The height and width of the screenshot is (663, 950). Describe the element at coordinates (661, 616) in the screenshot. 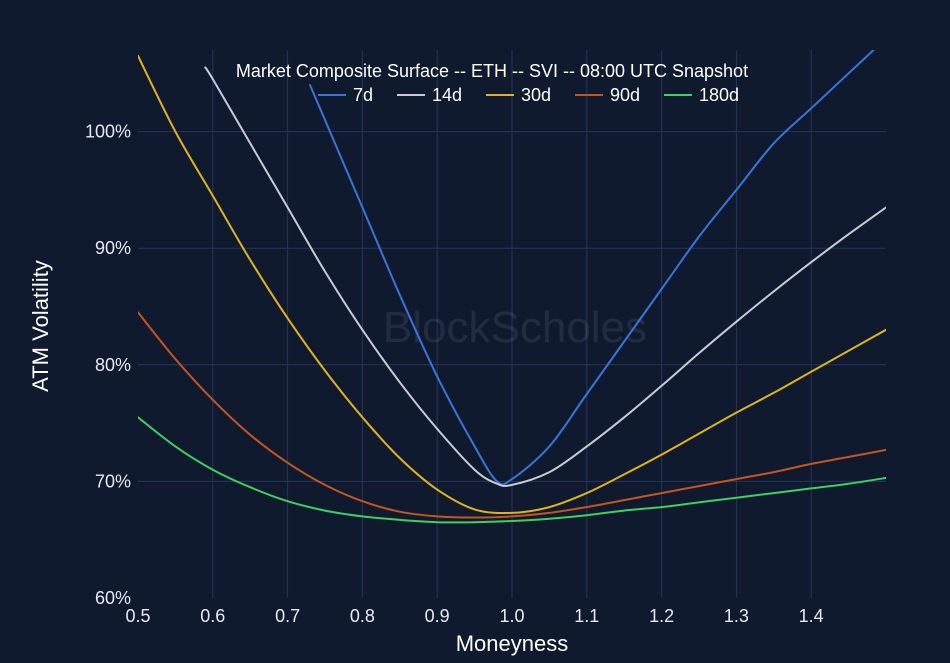

I see `x-tick-label: 1.2` at that location.